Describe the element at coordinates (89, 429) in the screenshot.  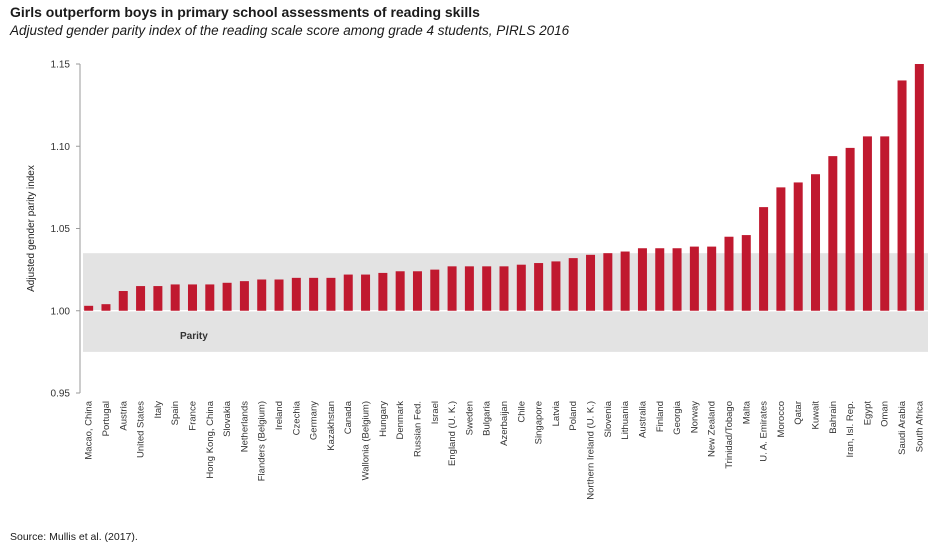
I see `category-label: Macao, China` at that location.